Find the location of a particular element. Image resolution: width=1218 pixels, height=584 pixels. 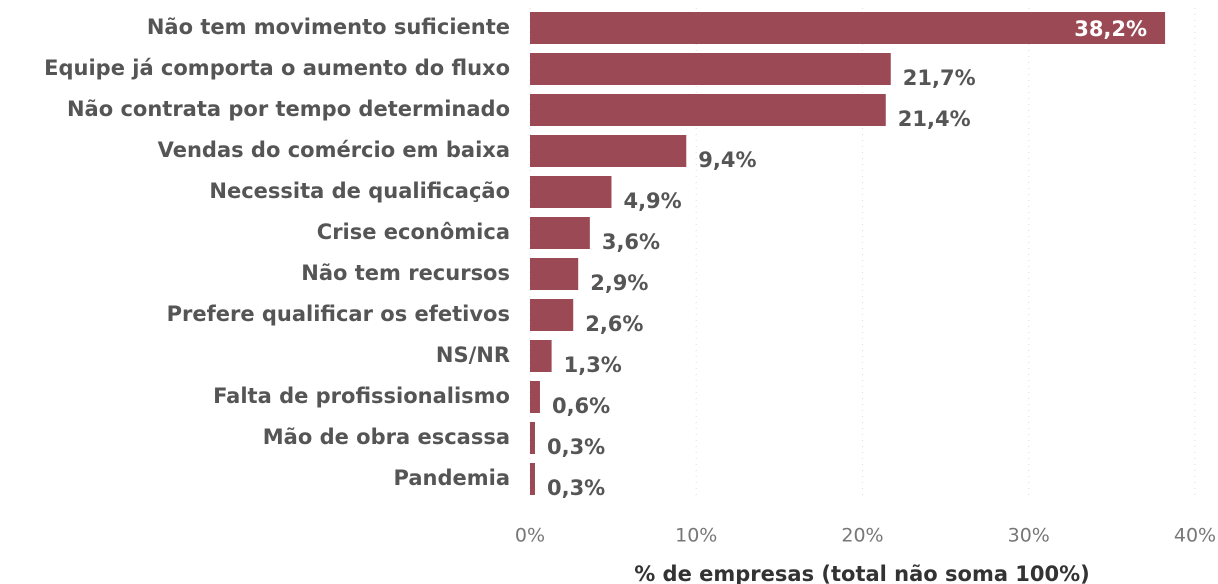

x-tick-label: 0% is located at coordinates (530, 536).